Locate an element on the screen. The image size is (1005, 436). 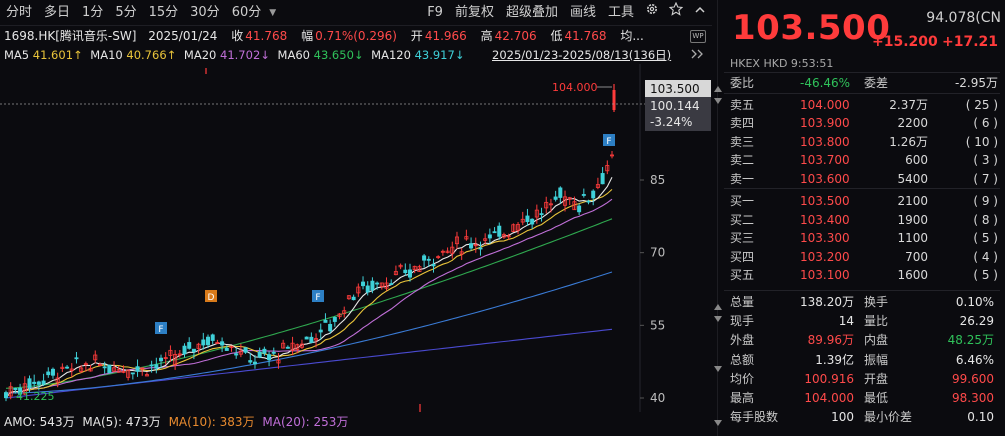
ask-label: 卖一 is located at coordinates (742, 178).